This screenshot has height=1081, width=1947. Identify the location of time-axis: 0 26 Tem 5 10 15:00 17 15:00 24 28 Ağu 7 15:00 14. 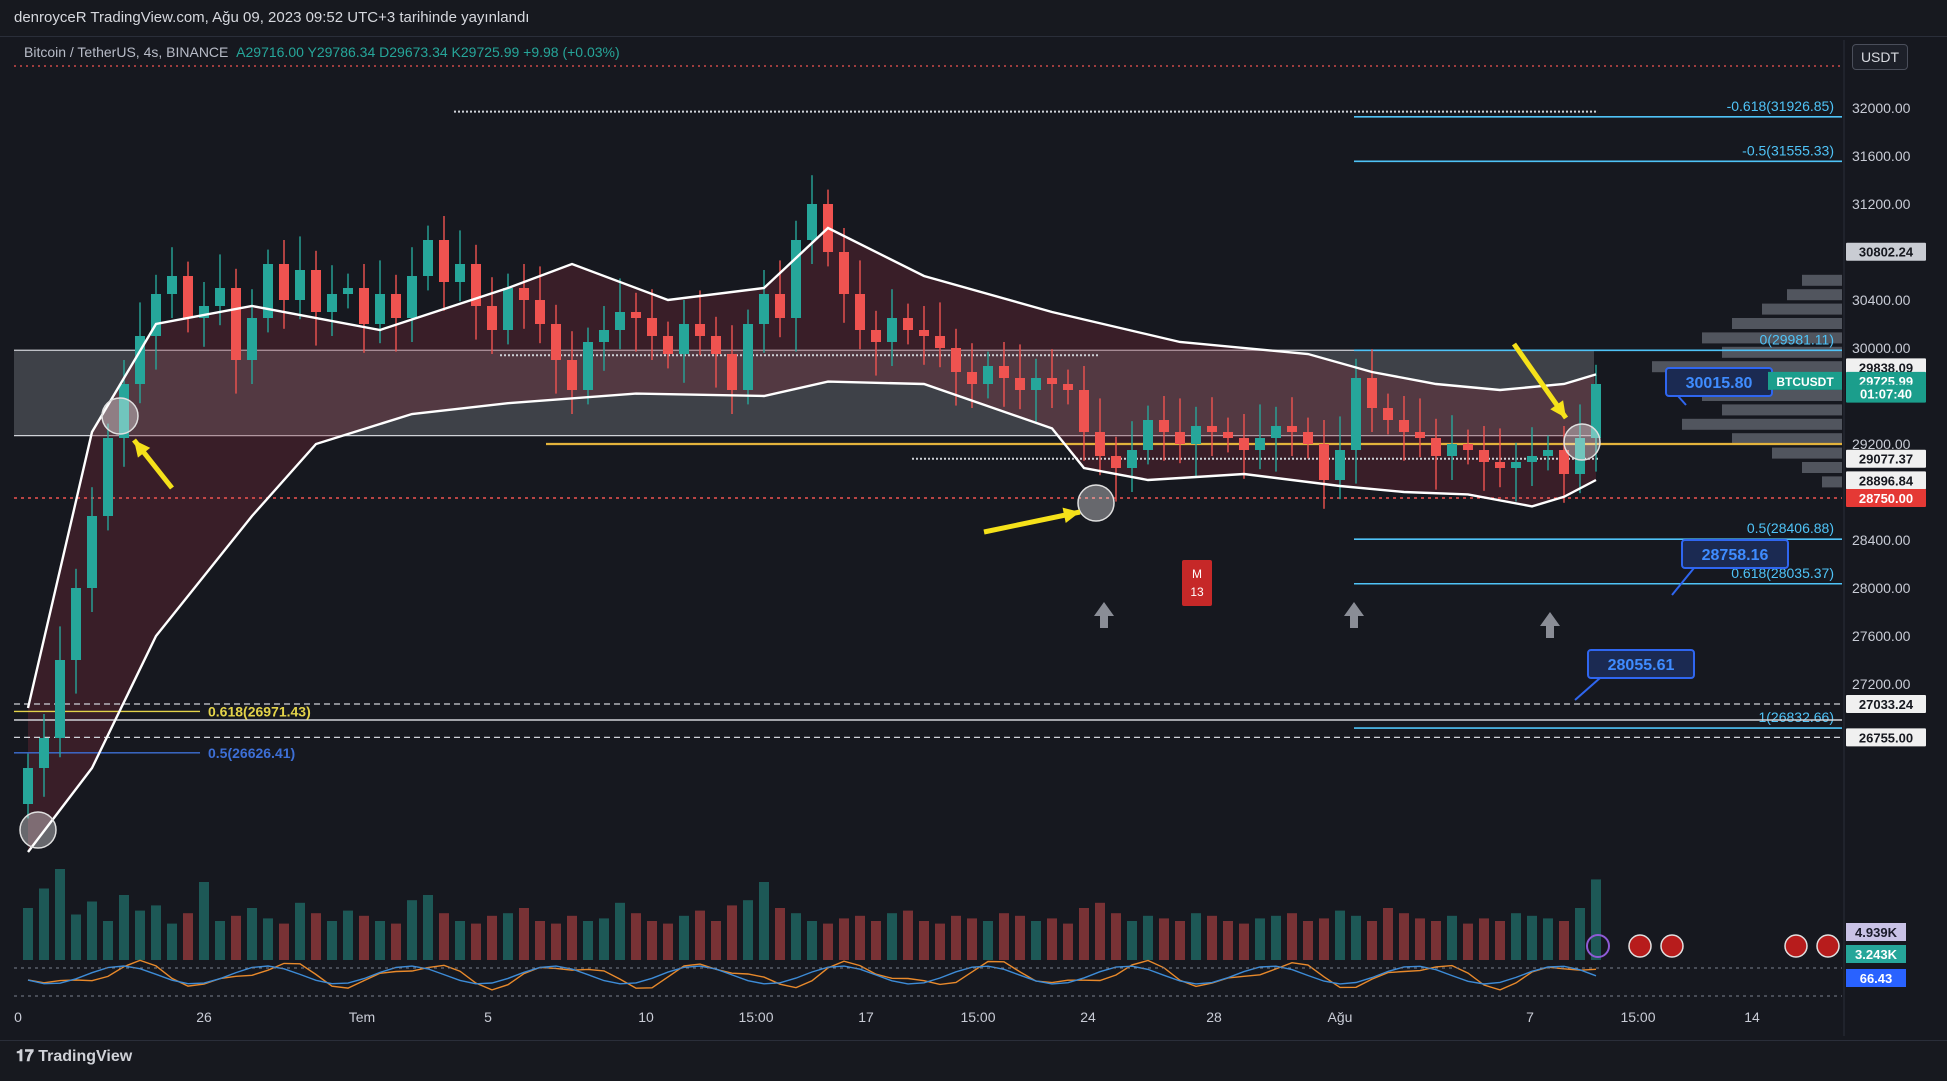
(887, 1017).